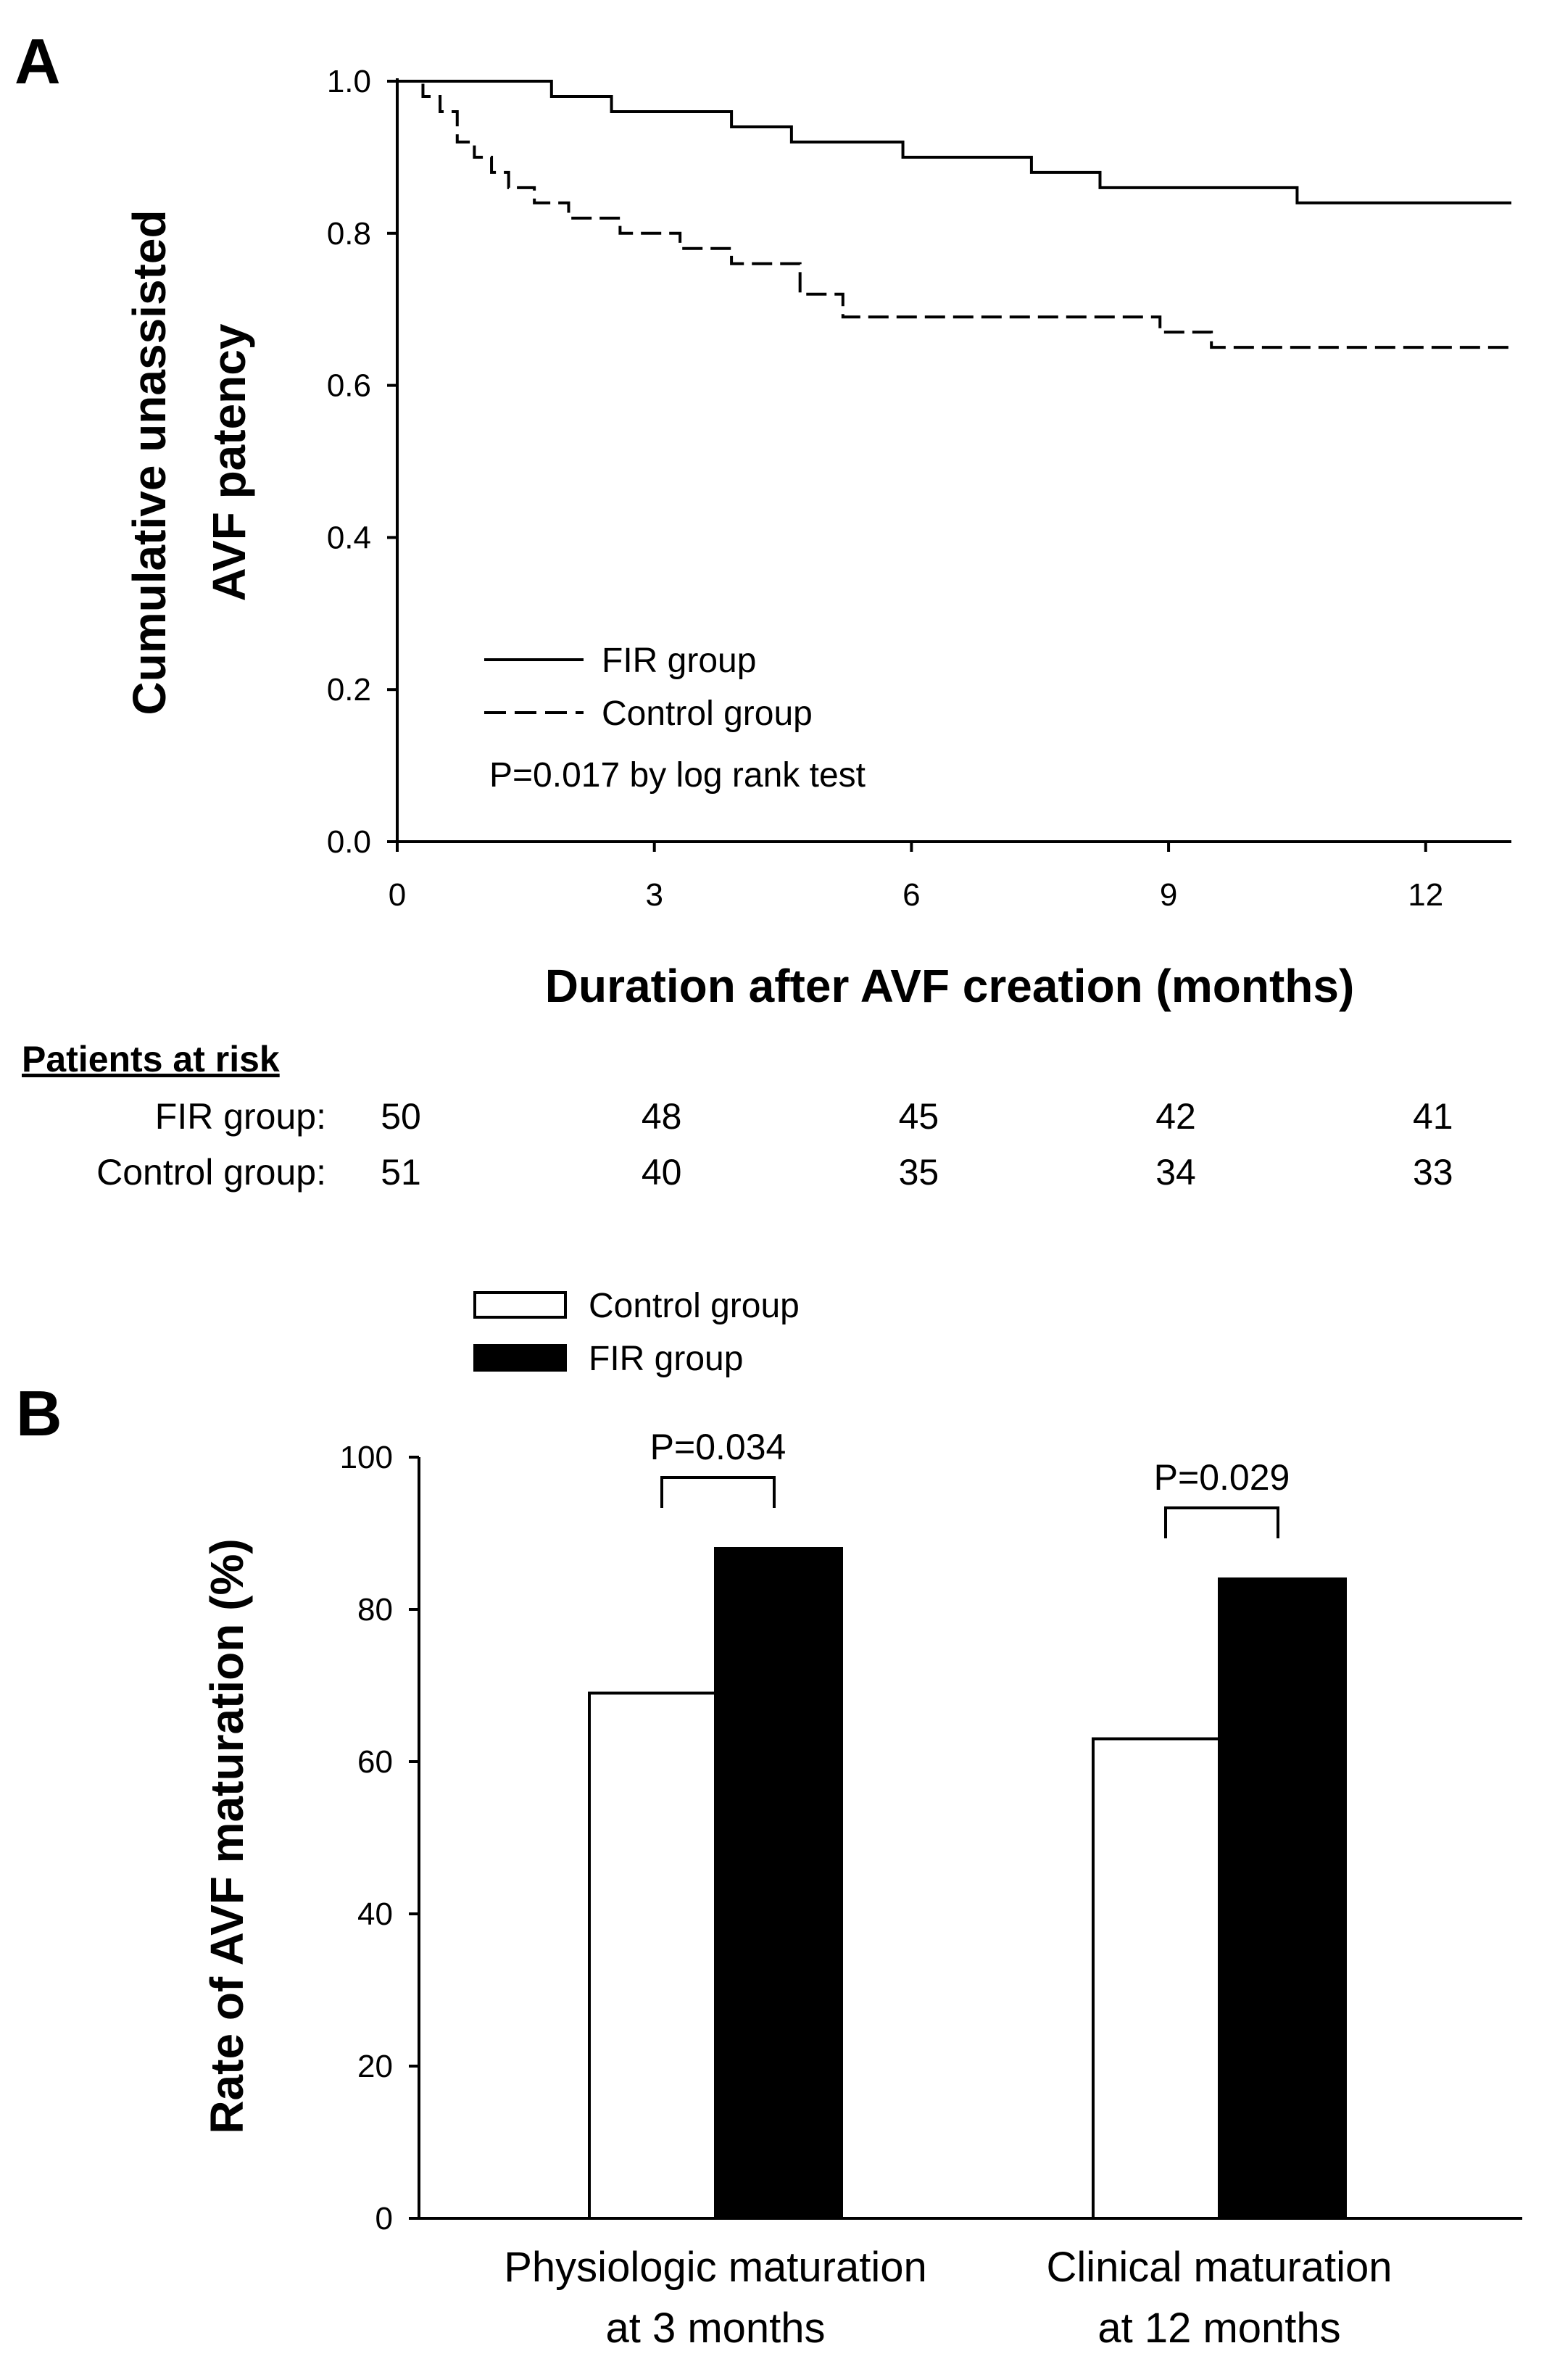 The width and height of the screenshot is (1544, 2380). Describe the element at coordinates (366, 1457) in the screenshot. I see `panel-b-ytick-label: 100` at that location.